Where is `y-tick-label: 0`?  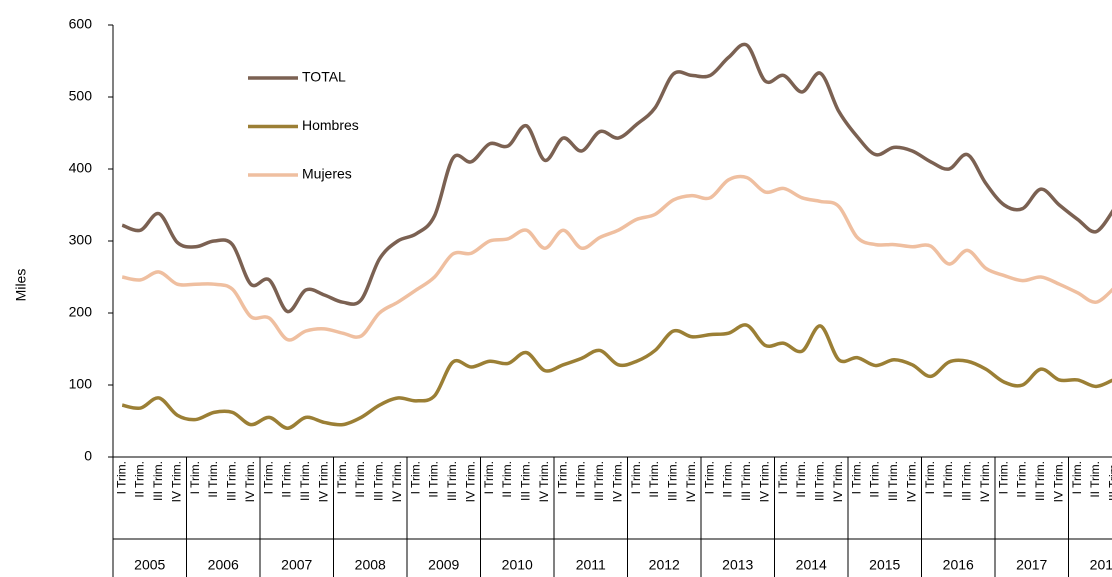
y-tick-label: 0 is located at coordinates (88, 456).